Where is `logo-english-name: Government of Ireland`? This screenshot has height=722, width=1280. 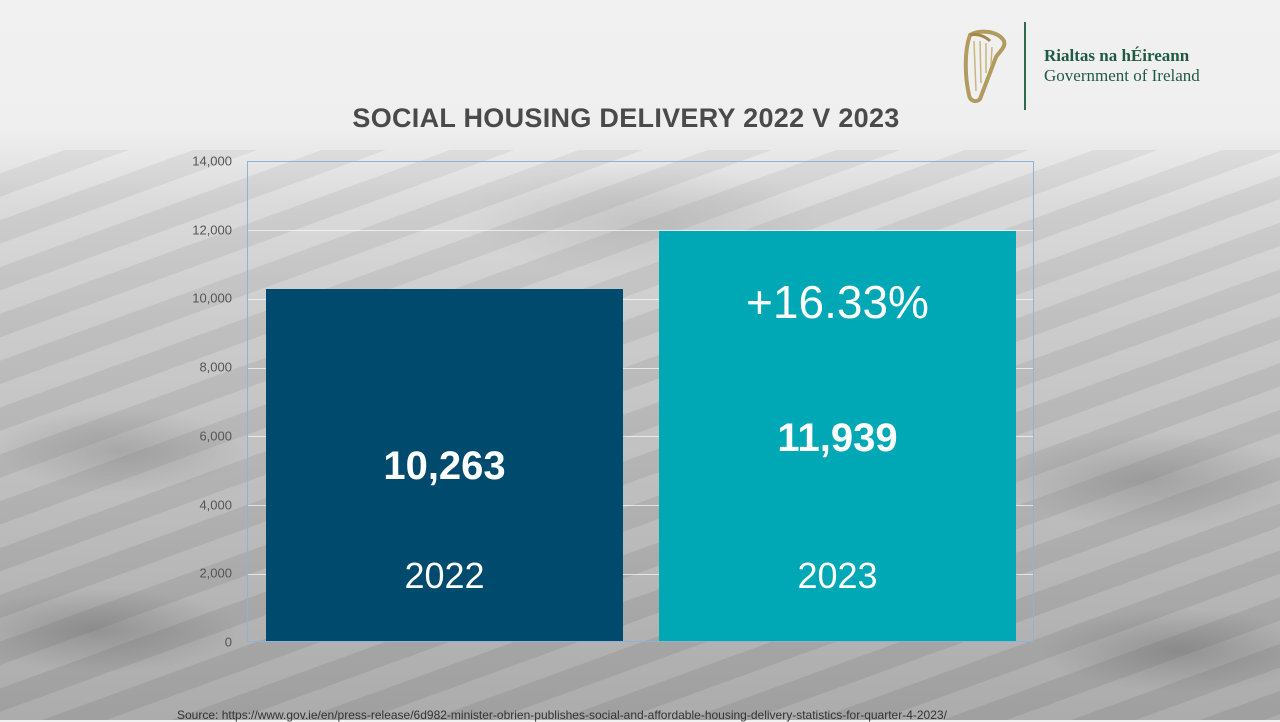
logo-english-name: Government of Ireland is located at coordinates (1122, 75).